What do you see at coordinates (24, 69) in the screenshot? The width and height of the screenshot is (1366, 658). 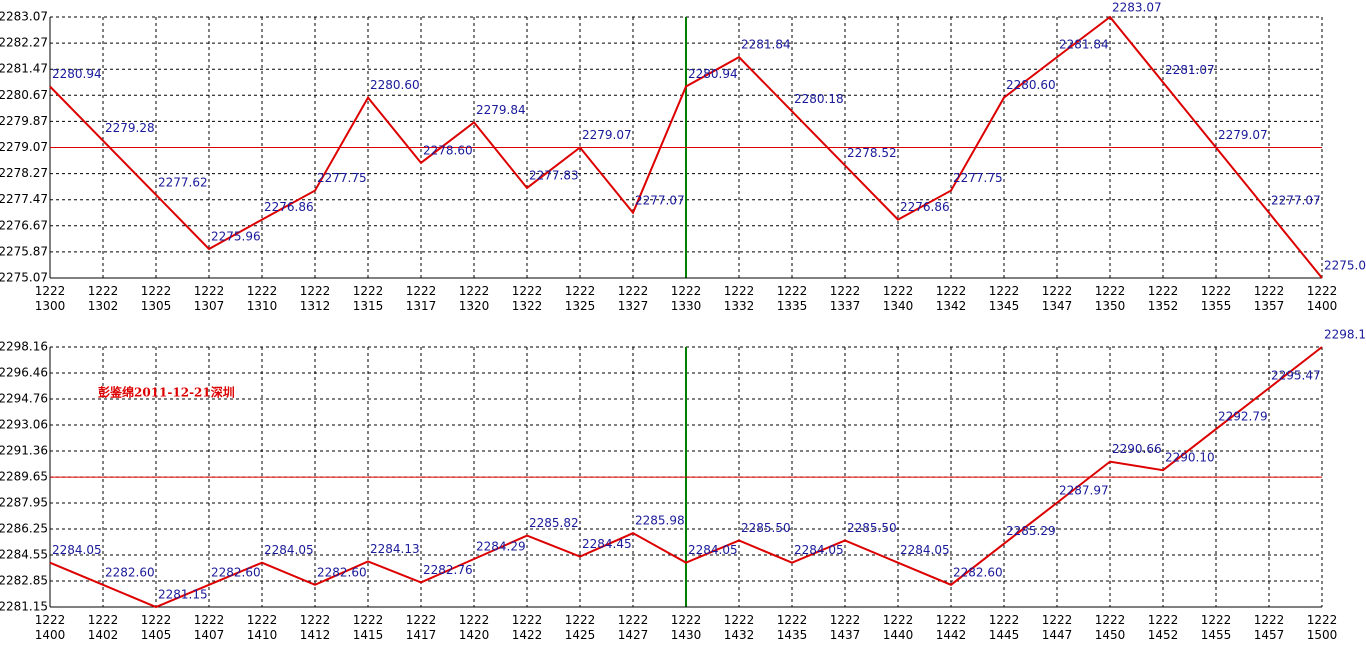 I see `y-tick-label: 2281.47` at bounding box center [24, 69].